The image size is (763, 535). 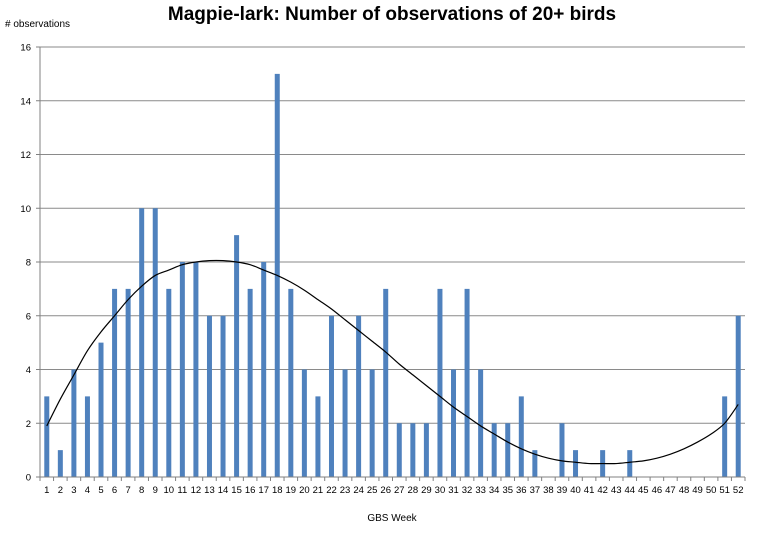 What do you see at coordinates (521, 490) in the screenshot?
I see `x-tick-label: 36` at bounding box center [521, 490].